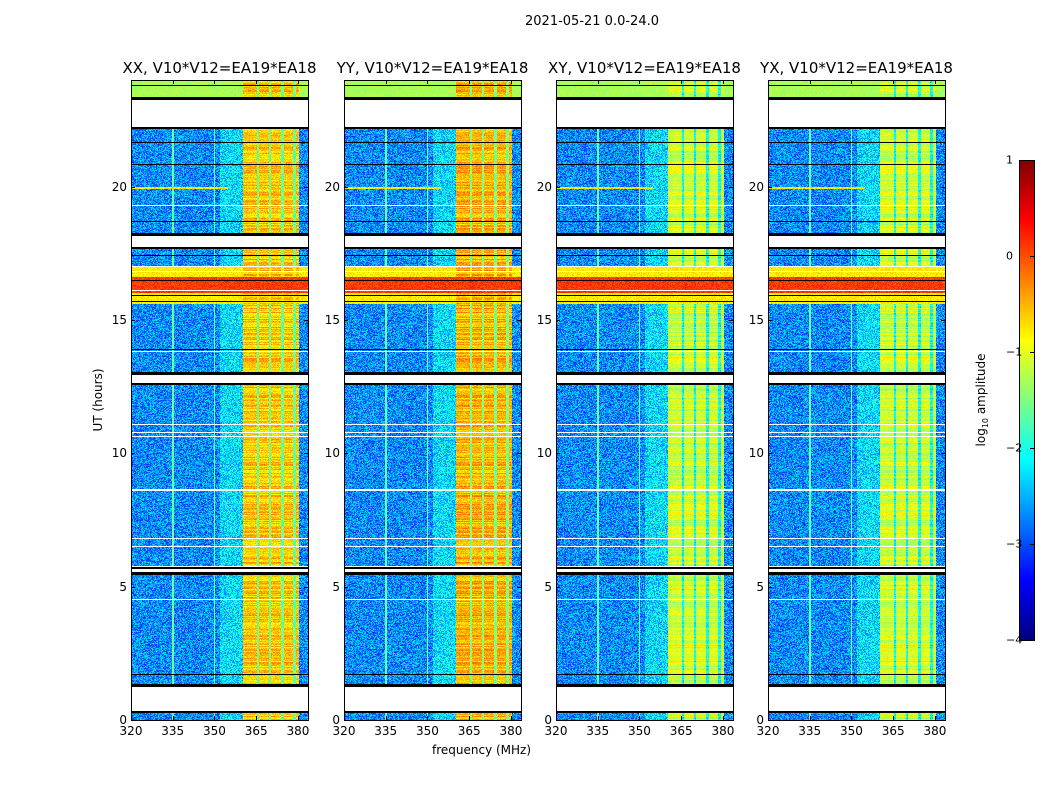  I want to click on waterfall-heatmap-yy, so click(432, 400).